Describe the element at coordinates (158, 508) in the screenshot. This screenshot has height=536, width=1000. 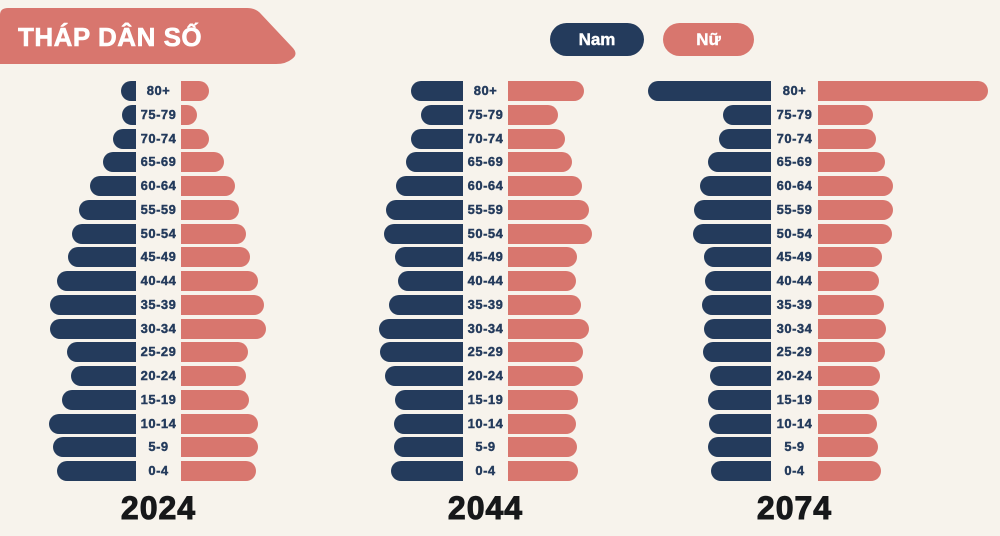
I see `year-label-2024: 2024` at that location.